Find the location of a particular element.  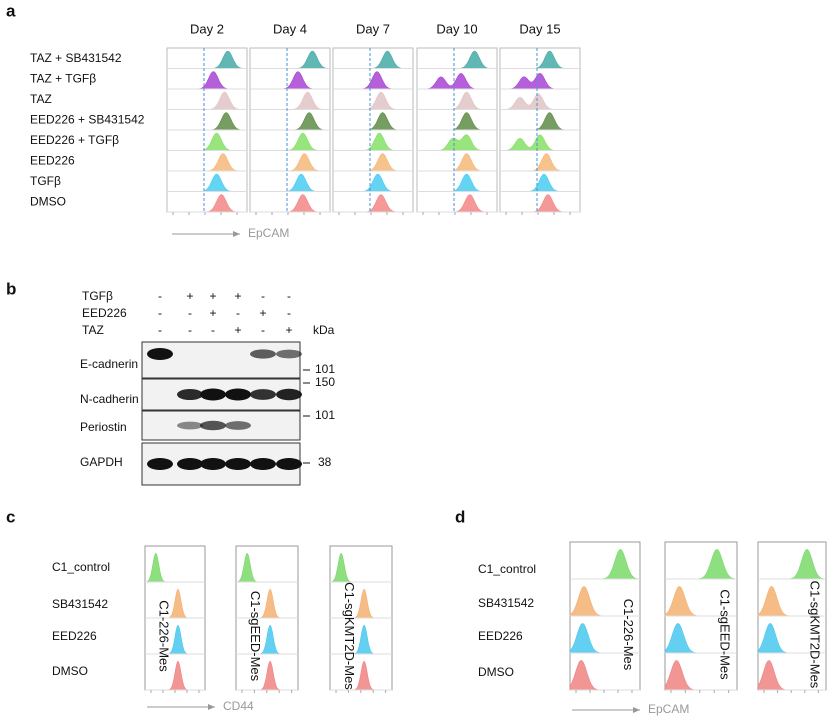

treatment-label: TAZ is located at coordinates (93, 330).